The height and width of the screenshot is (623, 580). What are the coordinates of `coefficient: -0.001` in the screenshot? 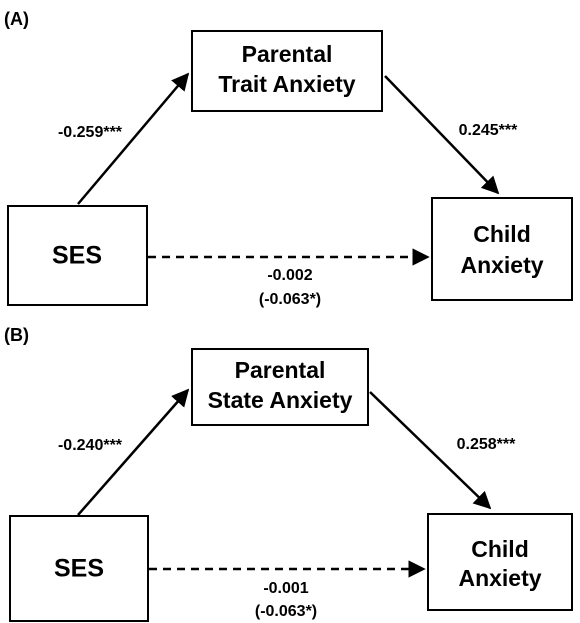 It's located at (285, 588).